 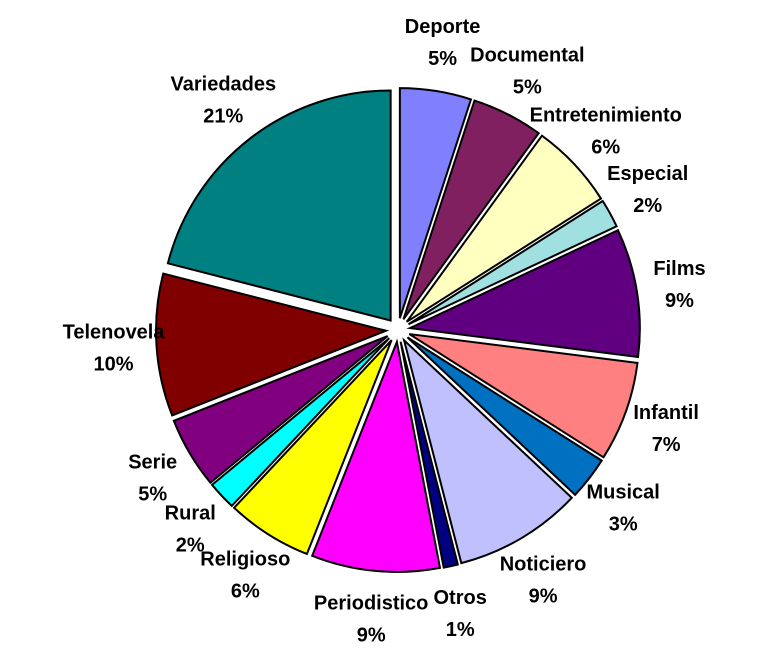 I want to click on slice-label: Religioso, so click(x=245, y=560).